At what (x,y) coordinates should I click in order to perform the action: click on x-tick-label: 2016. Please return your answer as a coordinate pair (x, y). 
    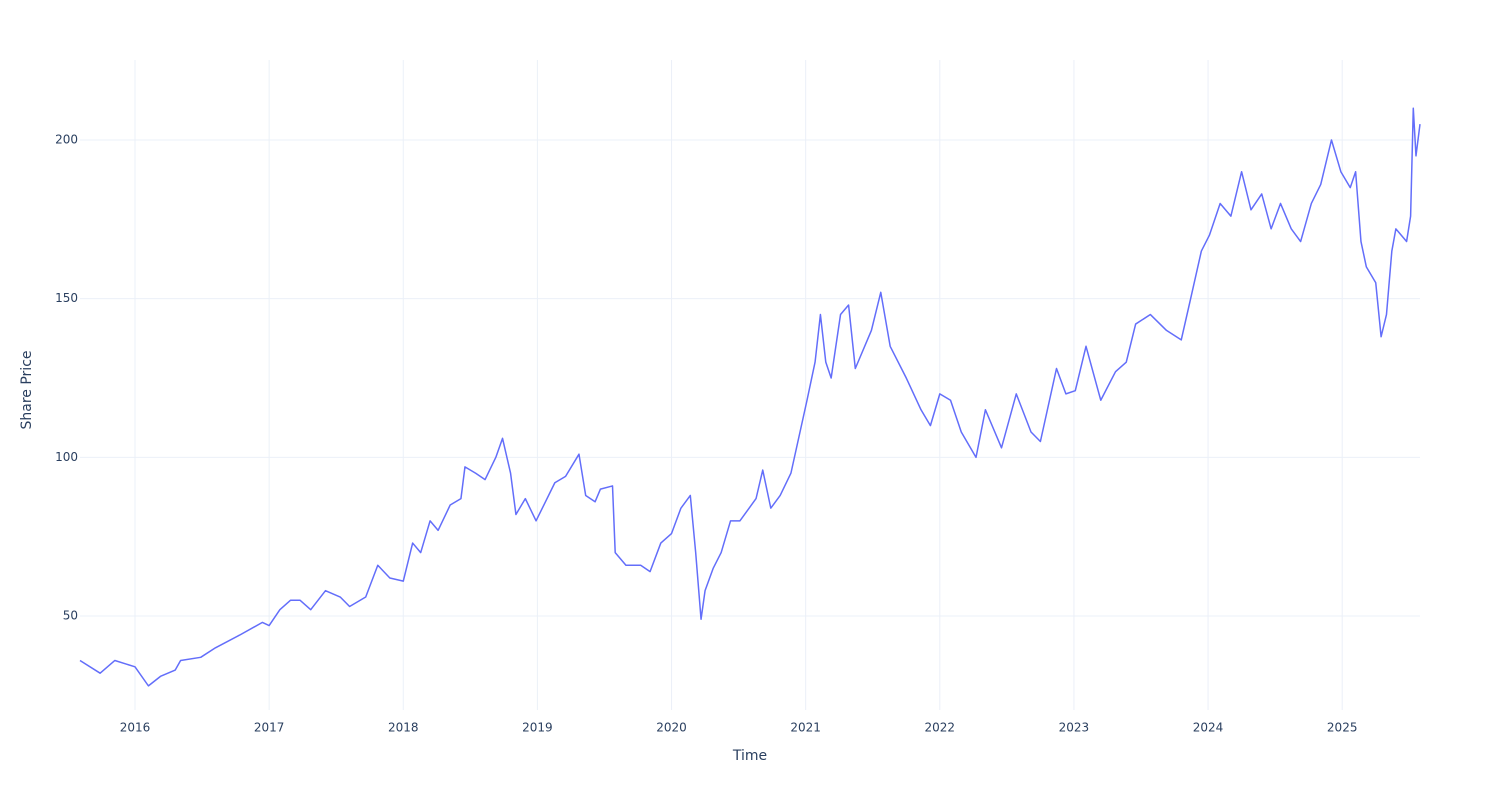
    Looking at the image, I should click on (135, 728).